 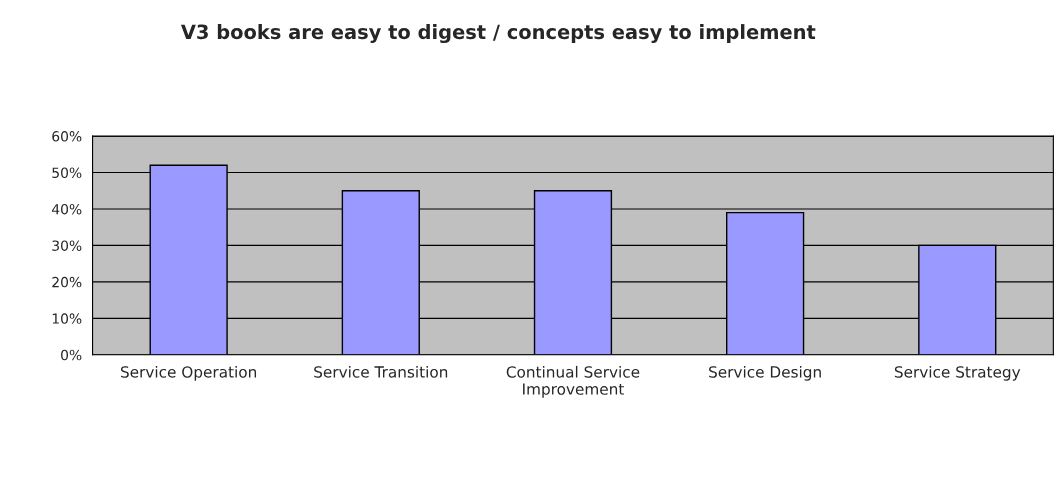 What do you see at coordinates (67, 282) in the screenshot?
I see `y-tick-label: 20%` at bounding box center [67, 282].